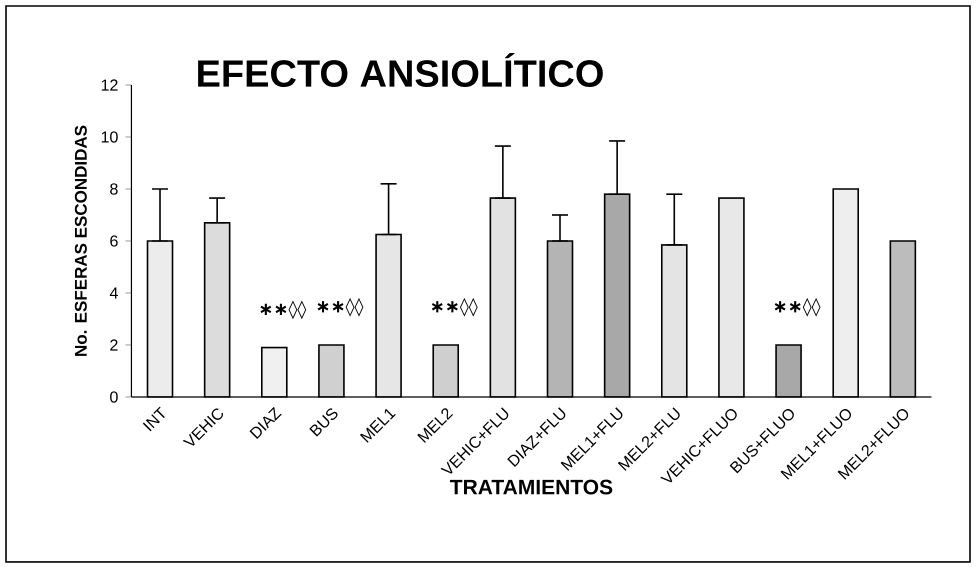 This screenshot has width=976, height=568. Describe the element at coordinates (114, 189) in the screenshot. I see `y-tick-label: 8` at that location.